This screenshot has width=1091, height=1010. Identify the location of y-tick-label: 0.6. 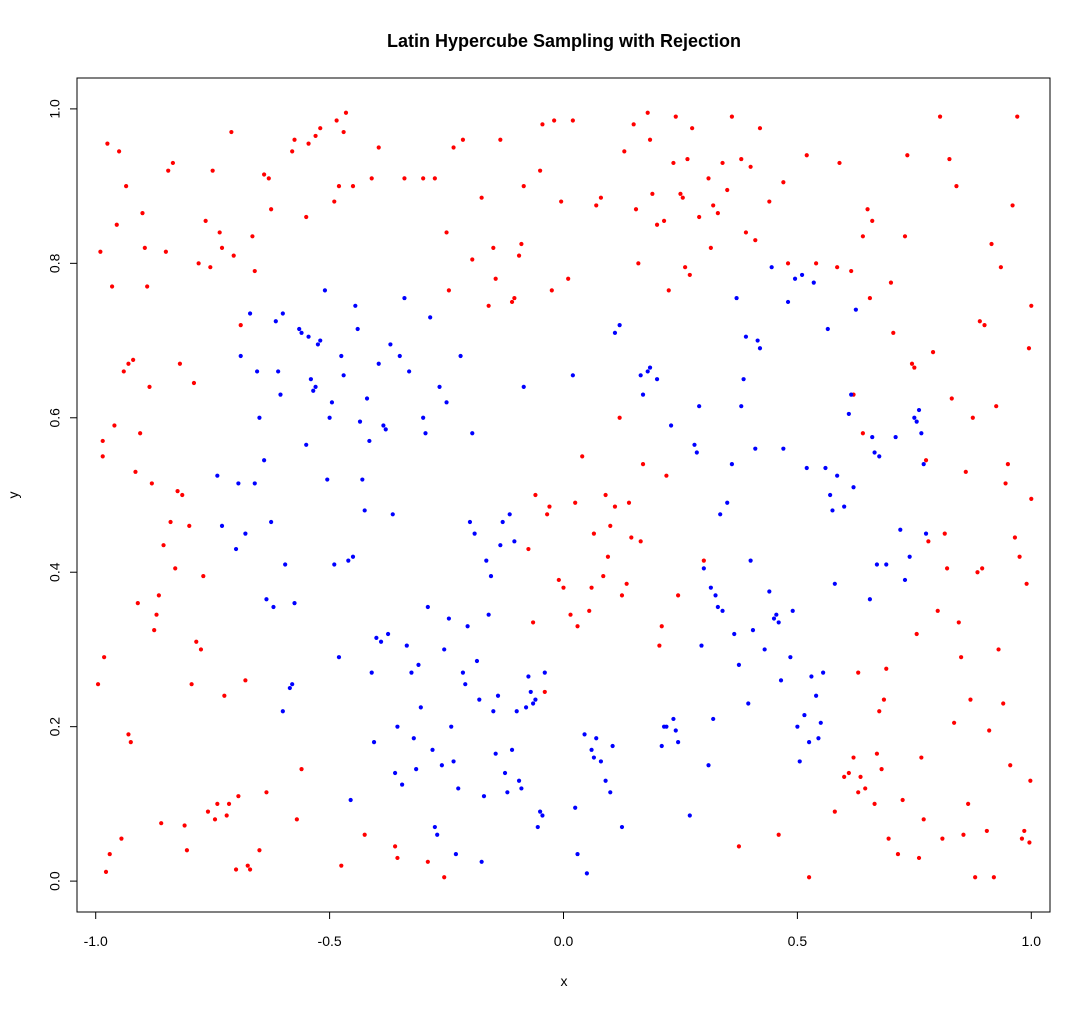
(55, 418).